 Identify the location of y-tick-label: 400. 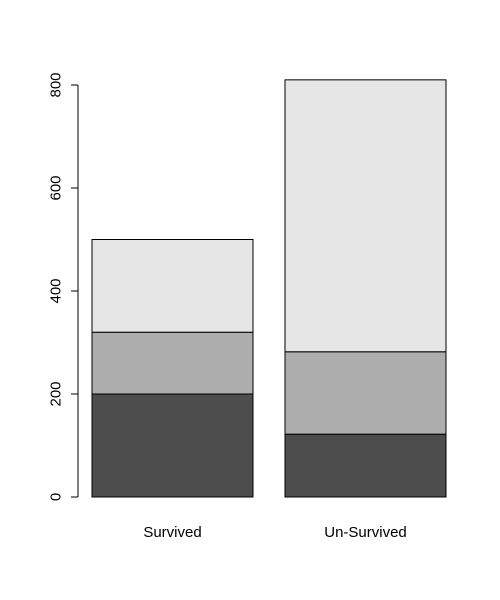
(55, 290).